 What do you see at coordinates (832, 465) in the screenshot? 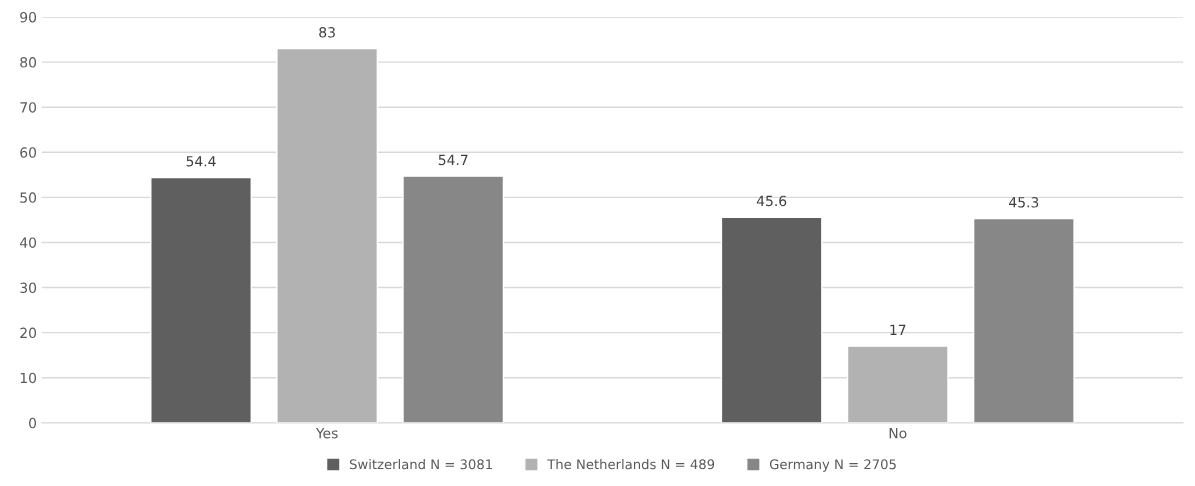
I see `legend-label: Germany N = 2705` at bounding box center [832, 465].